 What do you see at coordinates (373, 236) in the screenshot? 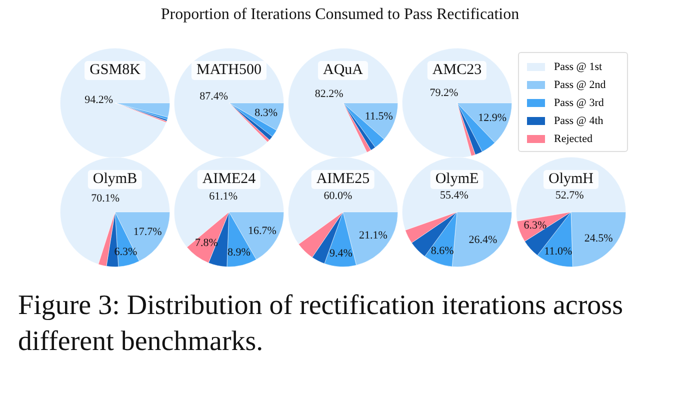
I see `data-label: 21.1%` at bounding box center [373, 236].